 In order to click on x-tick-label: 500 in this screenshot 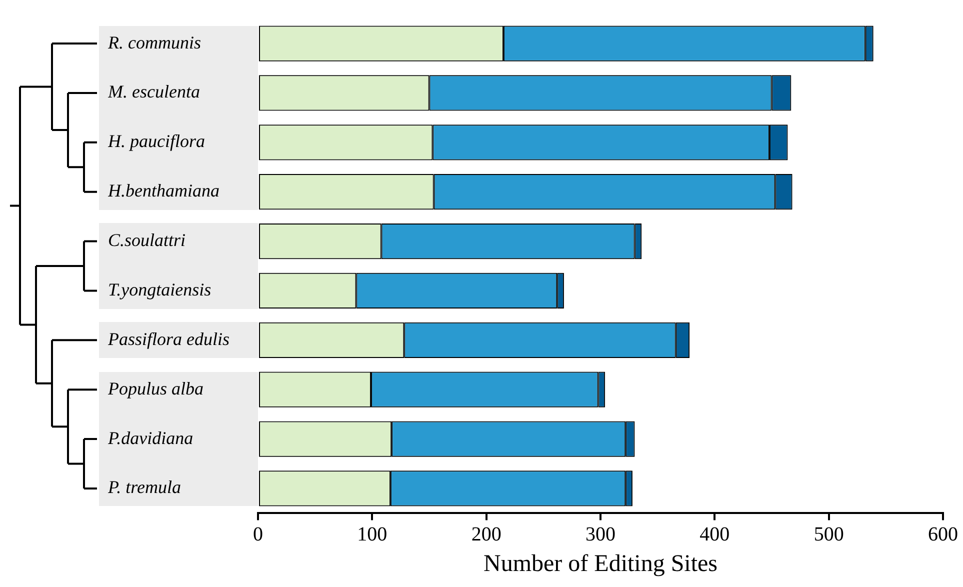, I will do `click(829, 534)`.